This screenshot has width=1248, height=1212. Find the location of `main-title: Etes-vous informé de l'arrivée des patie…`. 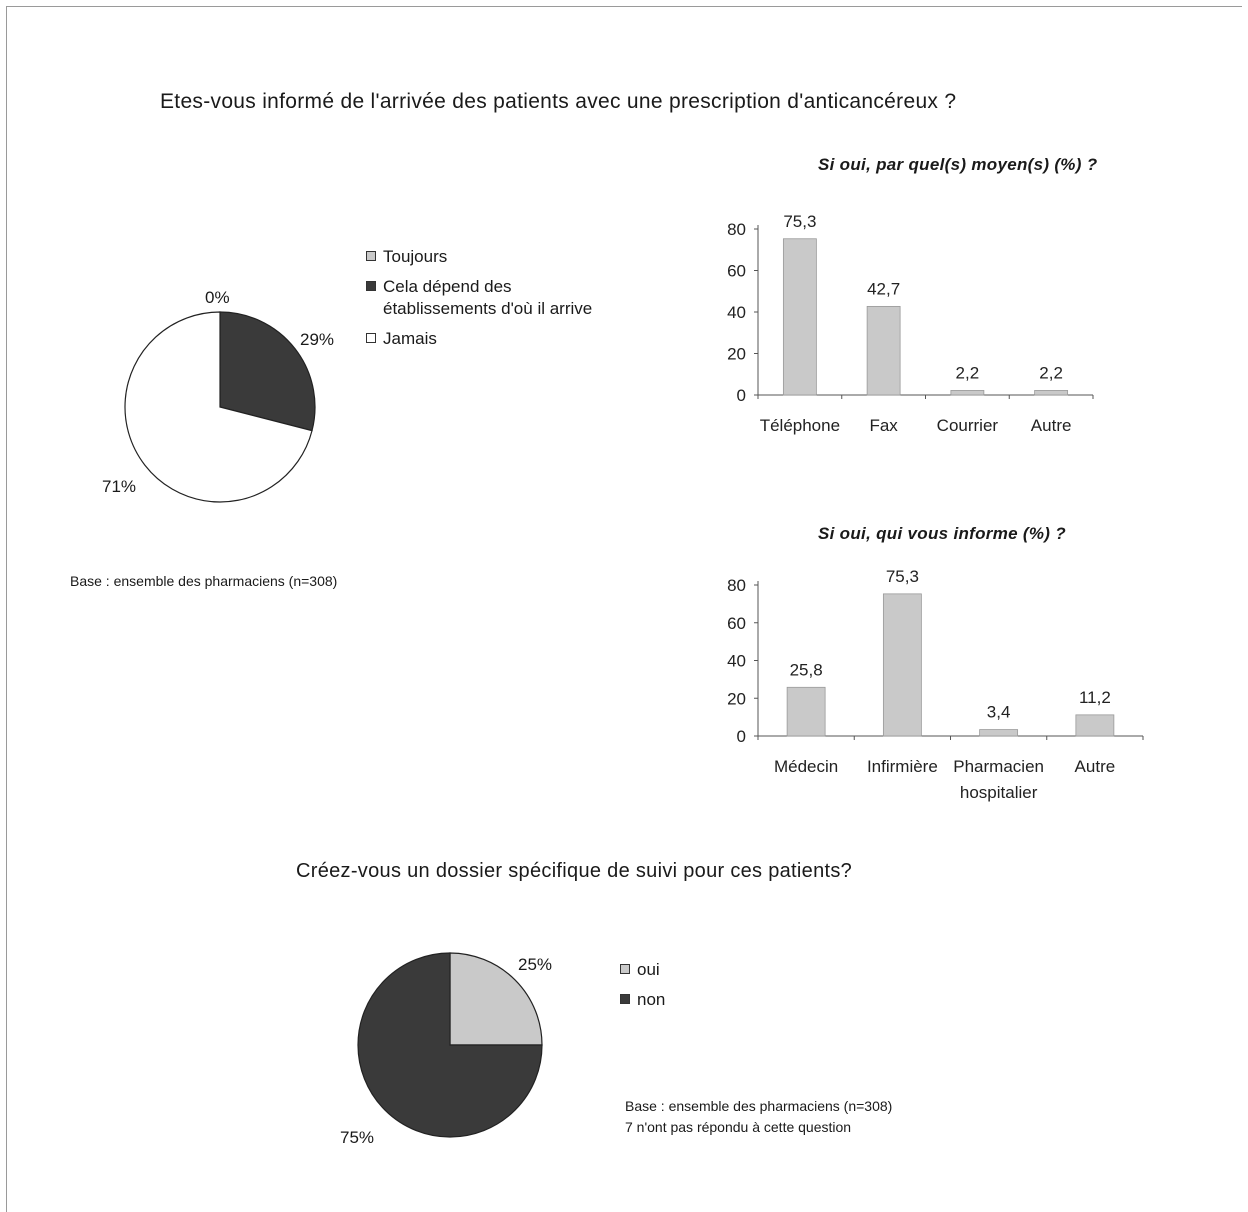

main-title: Etes-vous informé de l'arrivée des patie… is located at coordinates (558, 101).